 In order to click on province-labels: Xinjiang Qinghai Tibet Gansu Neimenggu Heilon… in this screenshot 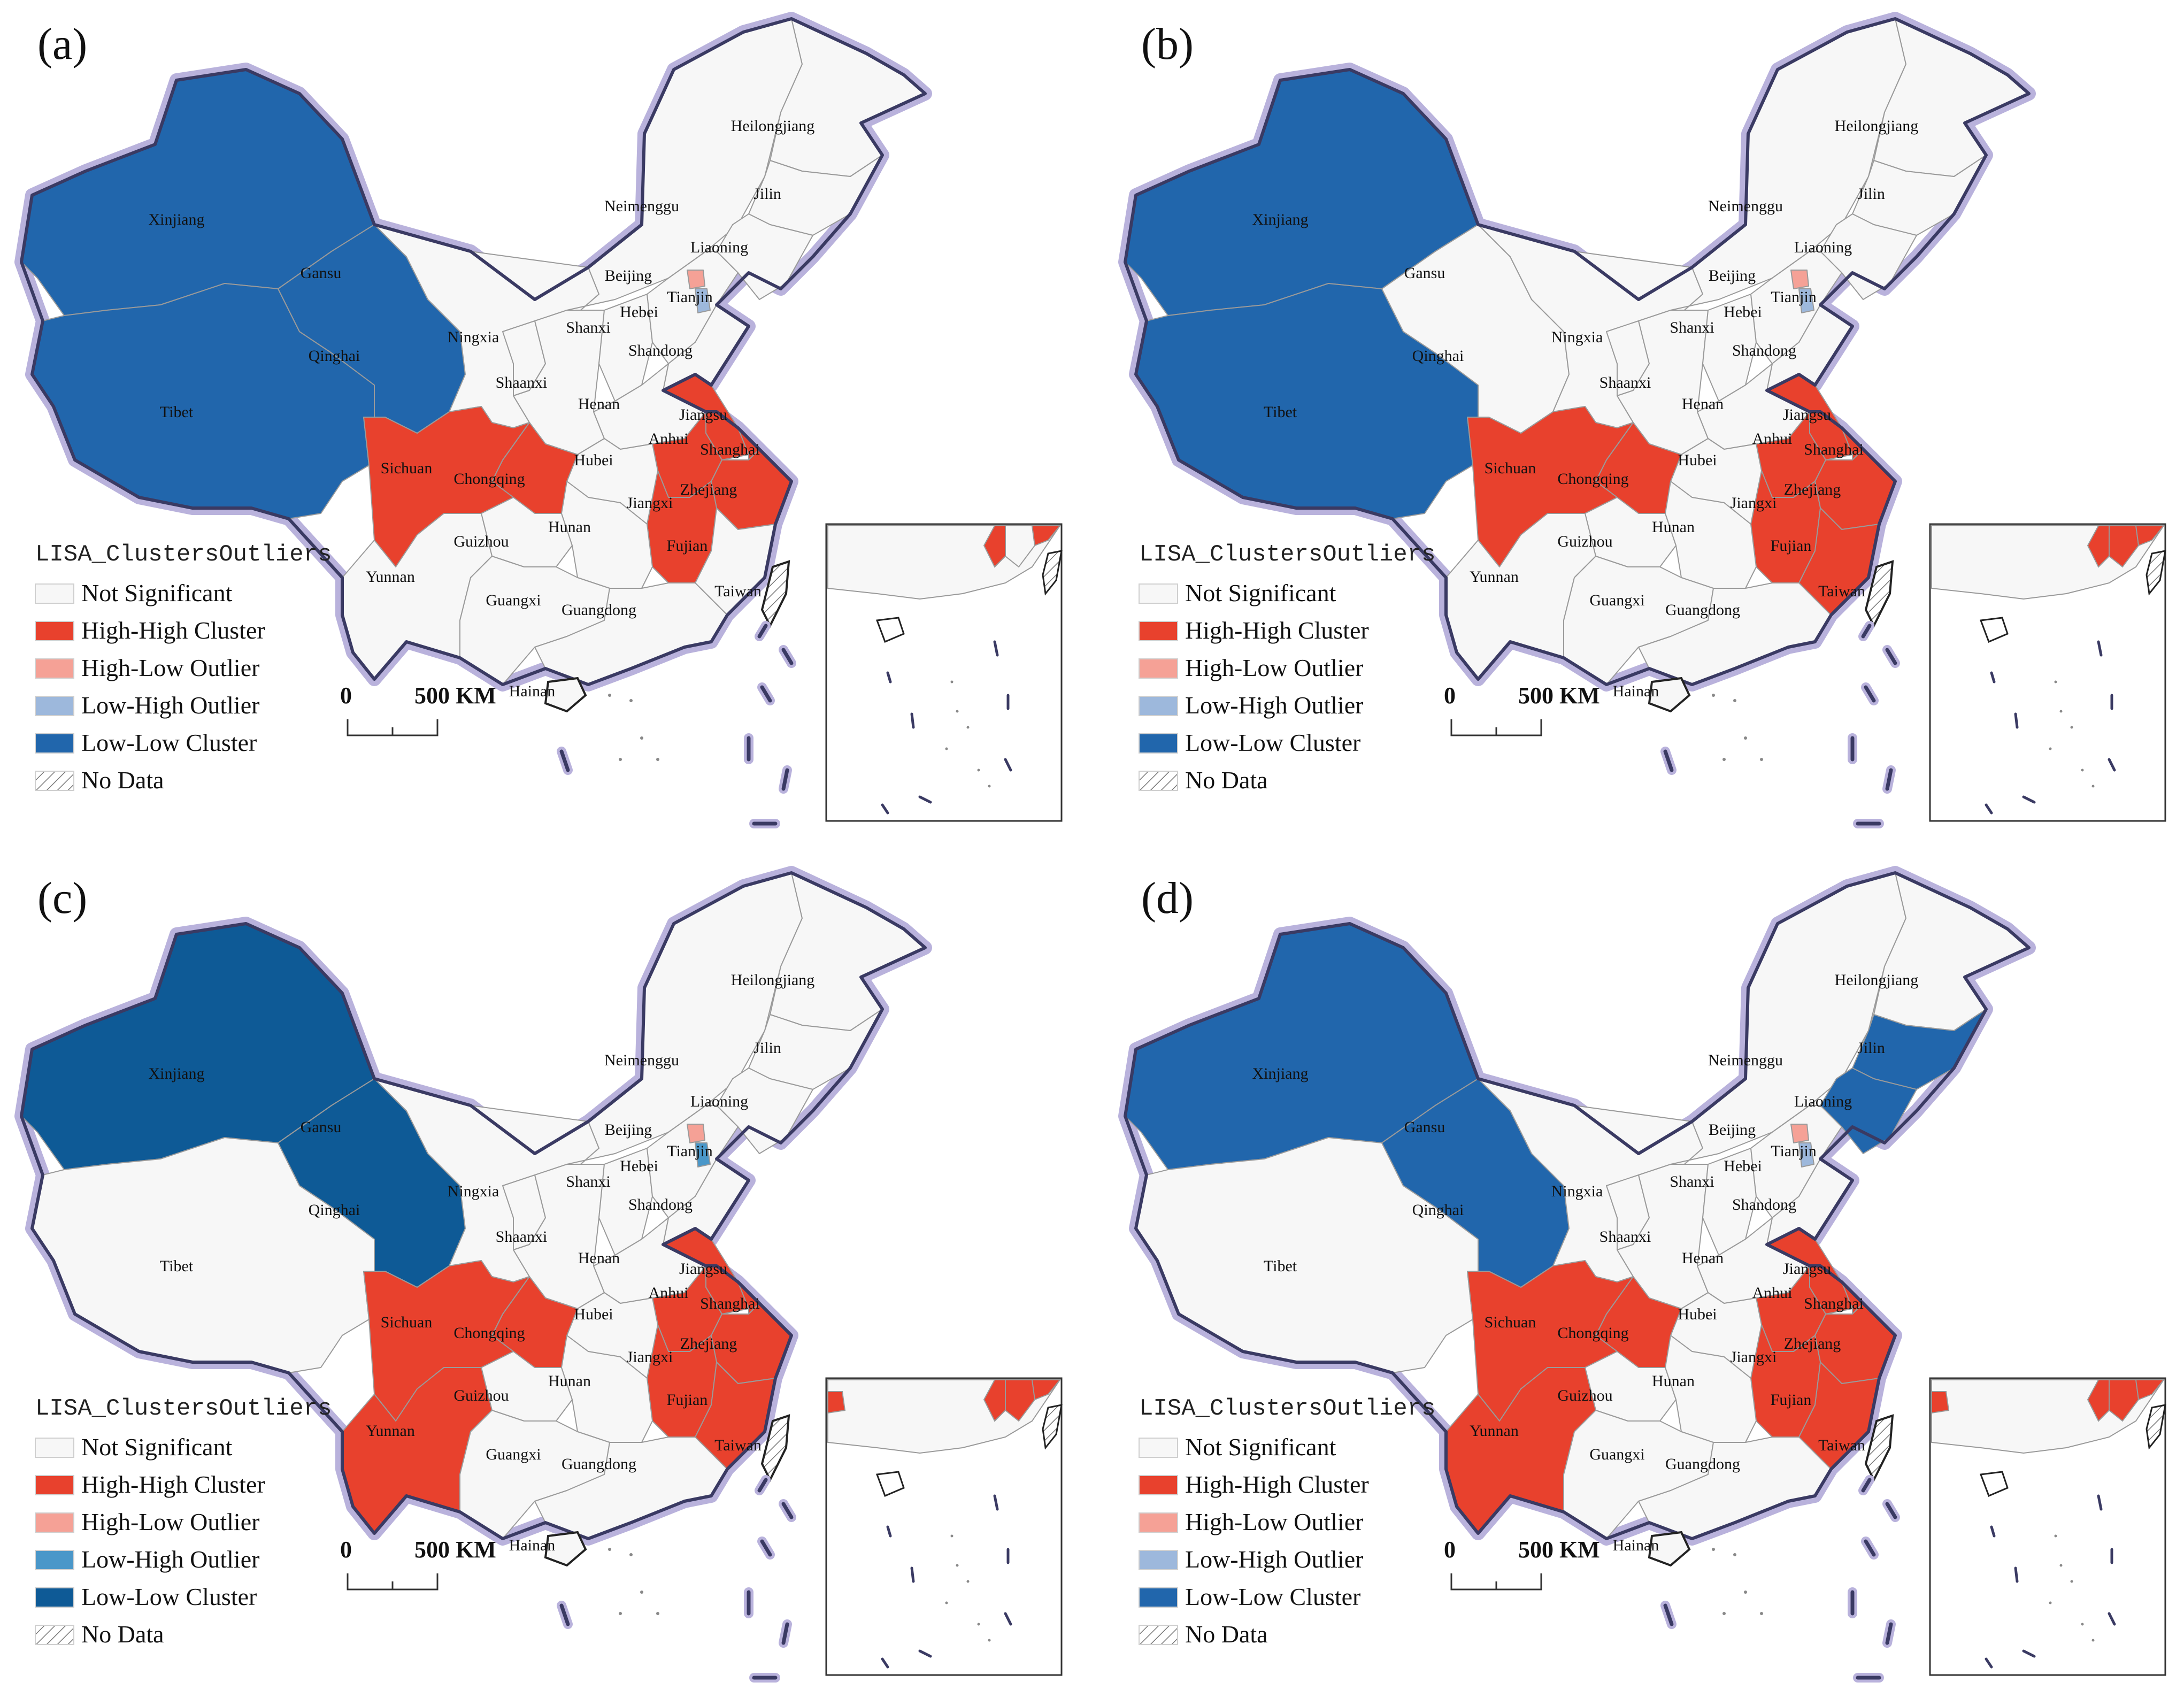, I will do `click(482, 408)`.